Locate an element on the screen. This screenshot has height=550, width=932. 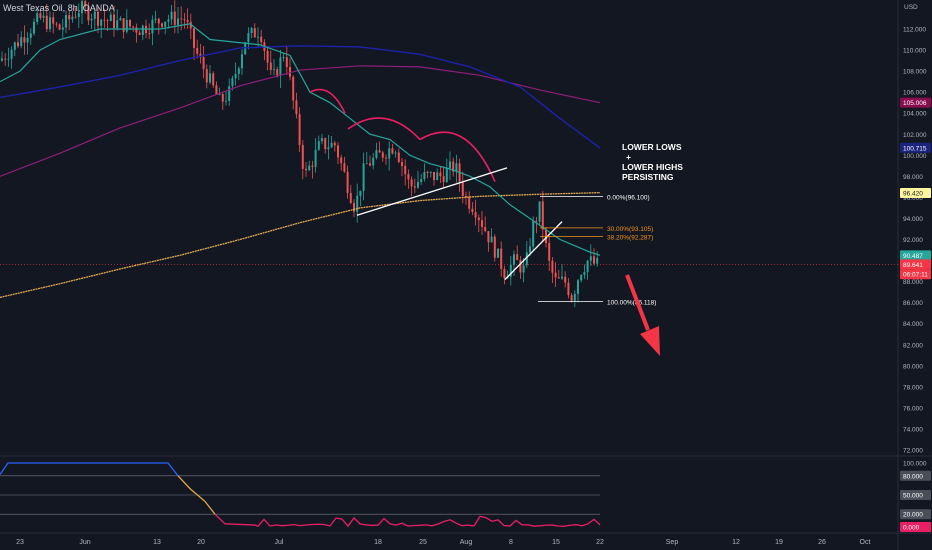
indicator-tick-label: 80.000 is located at coordinates (913, 476).